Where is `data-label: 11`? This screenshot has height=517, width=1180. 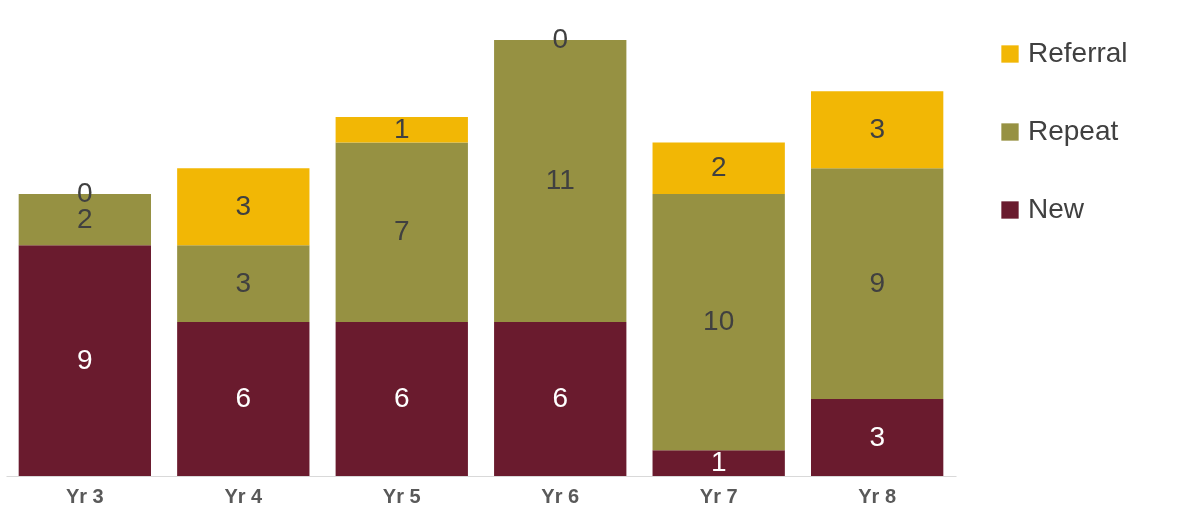
data-label: 11 is located at coordinates (560, 180).